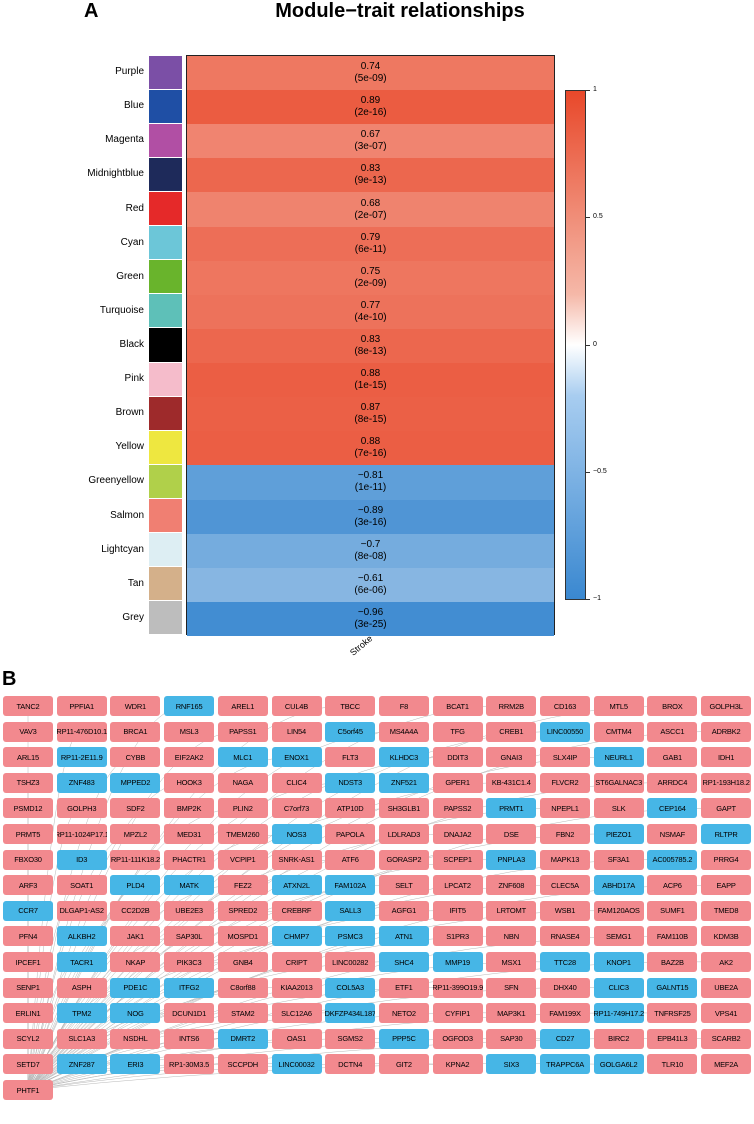 This screenshot has width=754, height=1124. What do you see at coordinates (672, 808) in the screenshot?
I see `gene-node: CEP164` at bounding box center [672, 808].